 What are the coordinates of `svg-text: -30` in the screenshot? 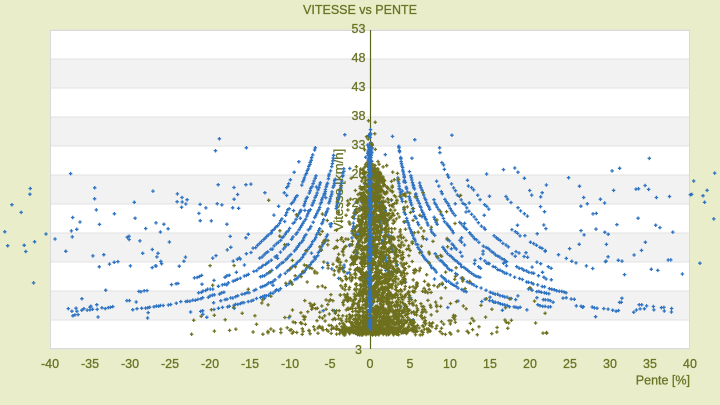 It's located at (130, 364).